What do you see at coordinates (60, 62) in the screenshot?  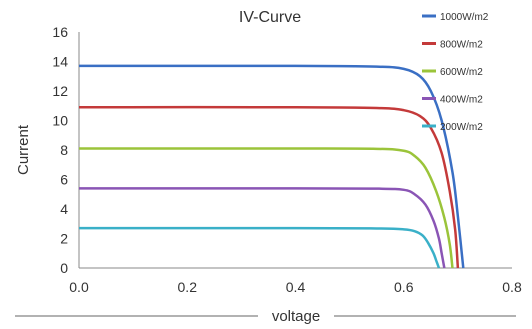 I see `y-tick-label: 14` at bounding box center [60, 62].